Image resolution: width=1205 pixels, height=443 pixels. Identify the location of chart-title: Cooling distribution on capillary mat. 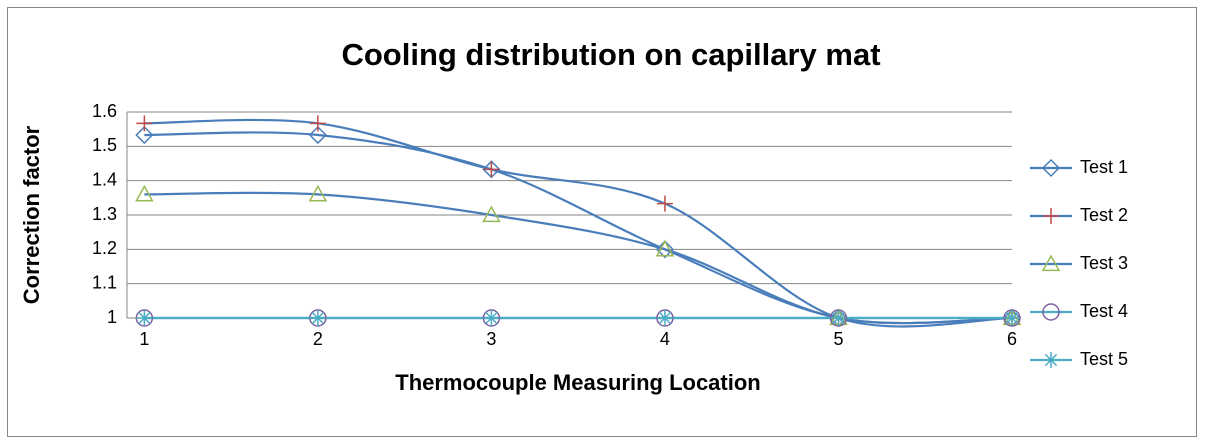
(610, 54).